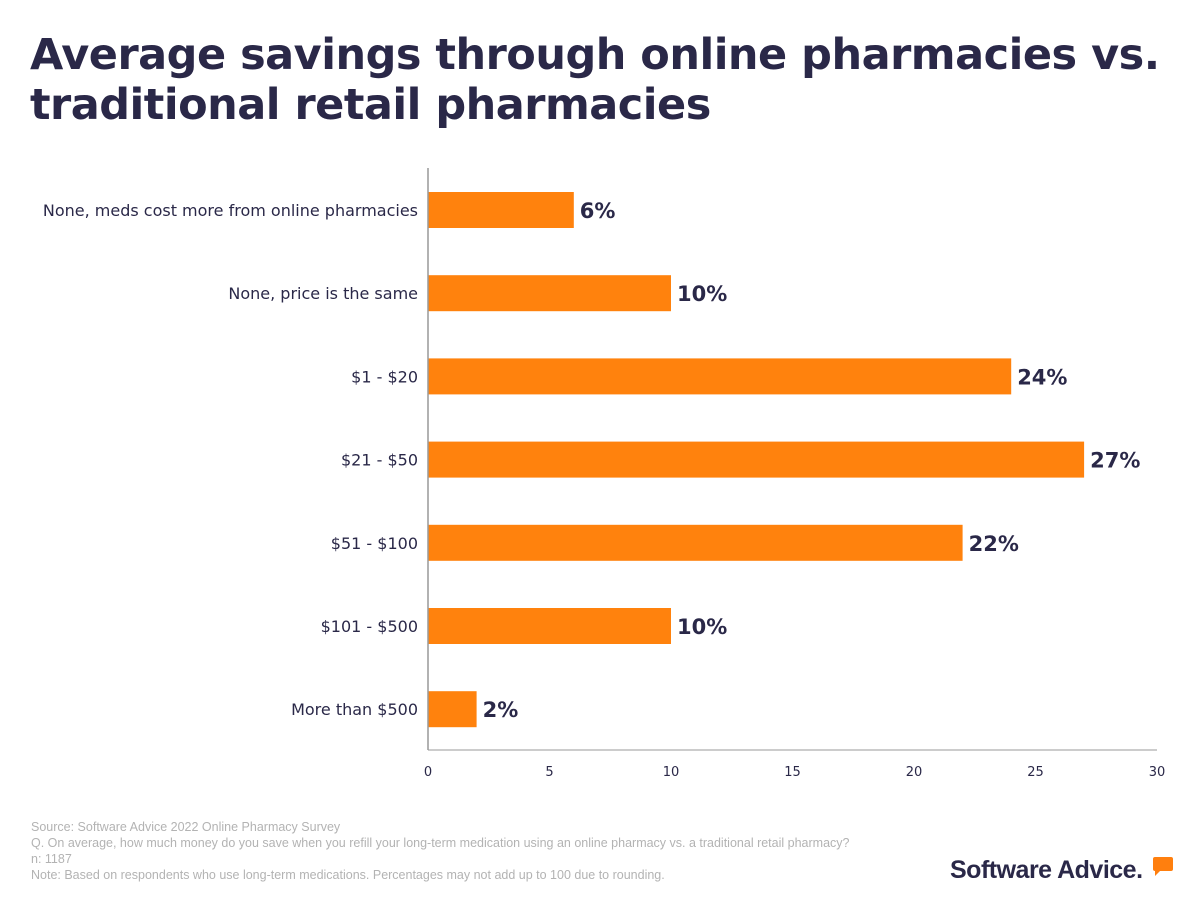 The width and height of the screenshot is (1200, 920). I want to click on x-tick-label: 10, so click(671, 772).